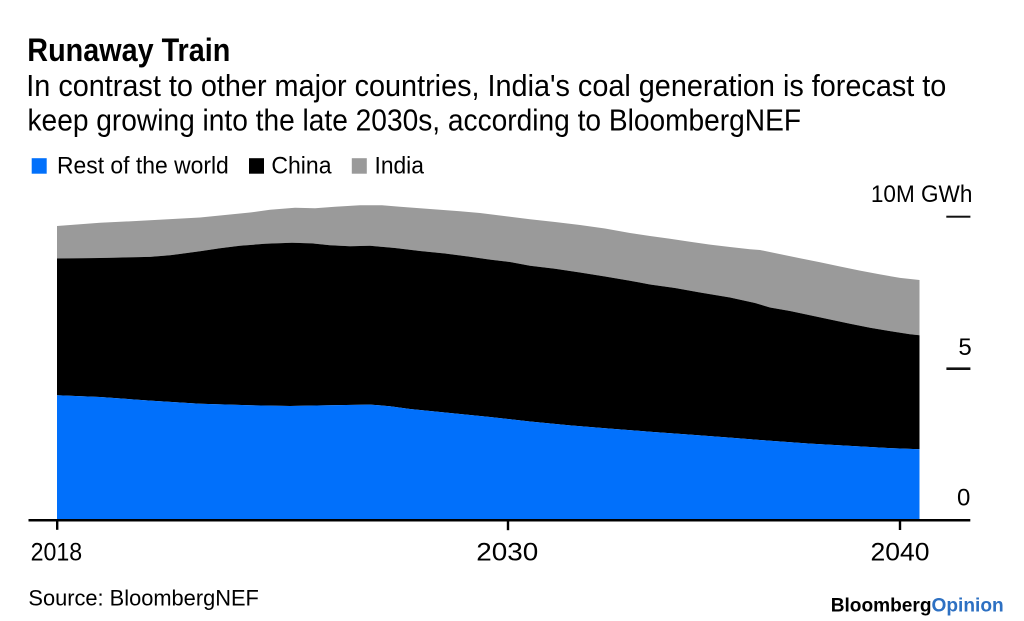 This screenshot has width=1024, height=621. I want to click on svg-text: 2040, so click(900, 553).